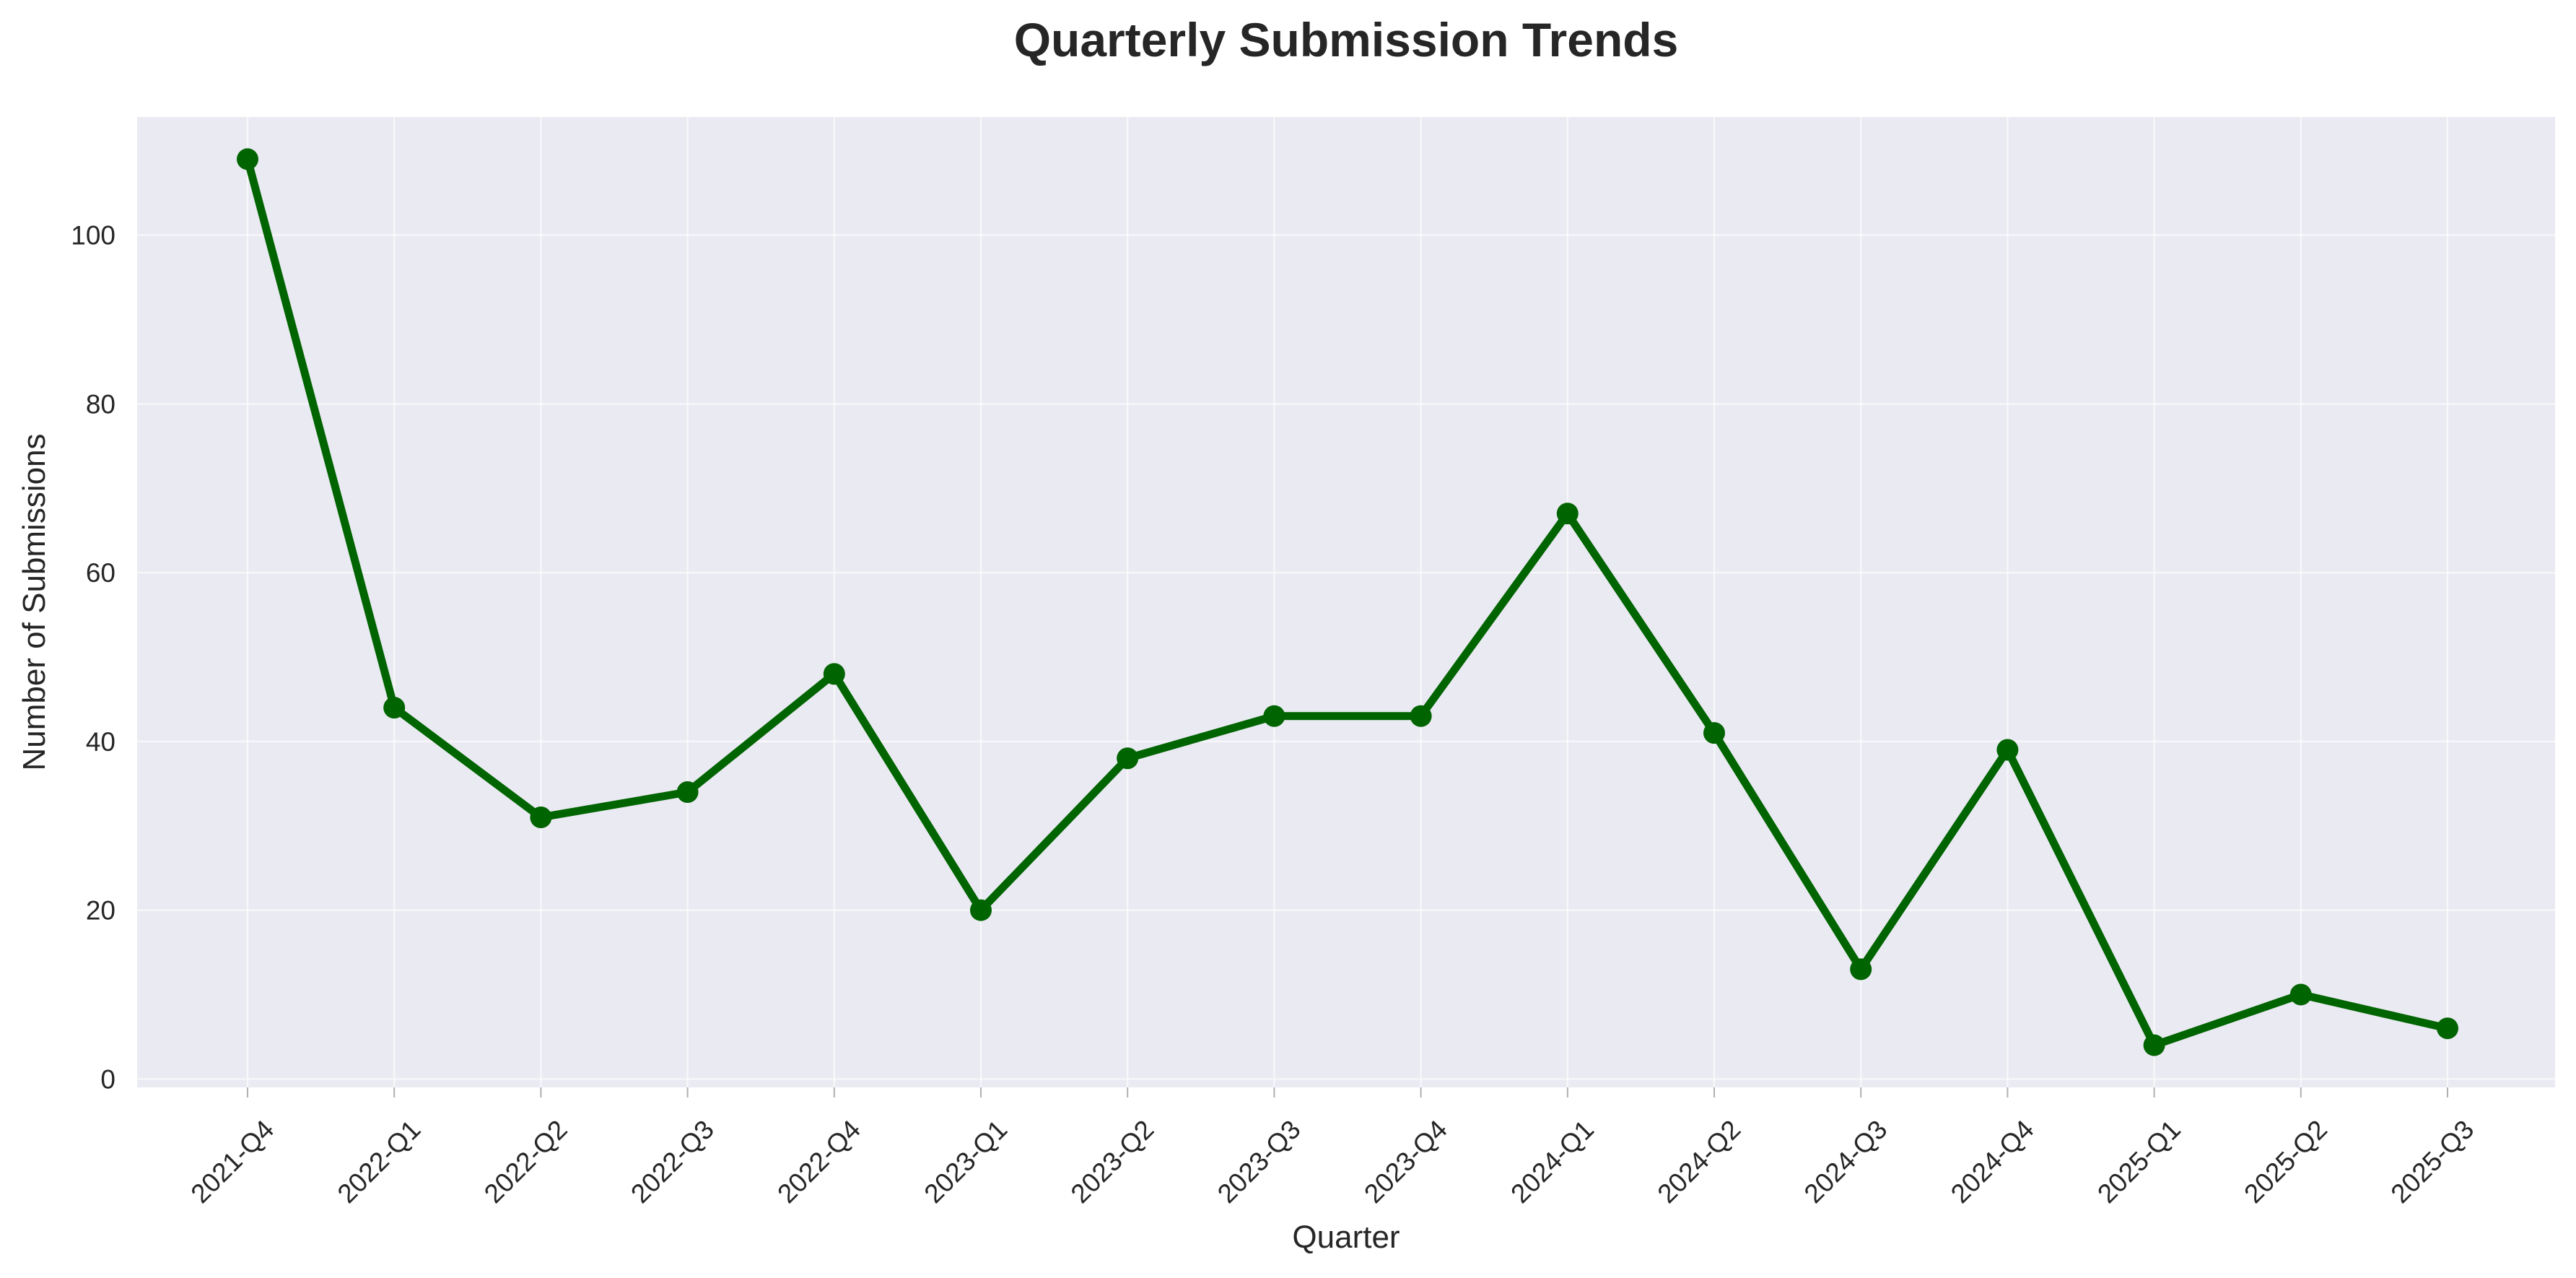  I want to click on y-tick-label: 40, so click(100, 742).